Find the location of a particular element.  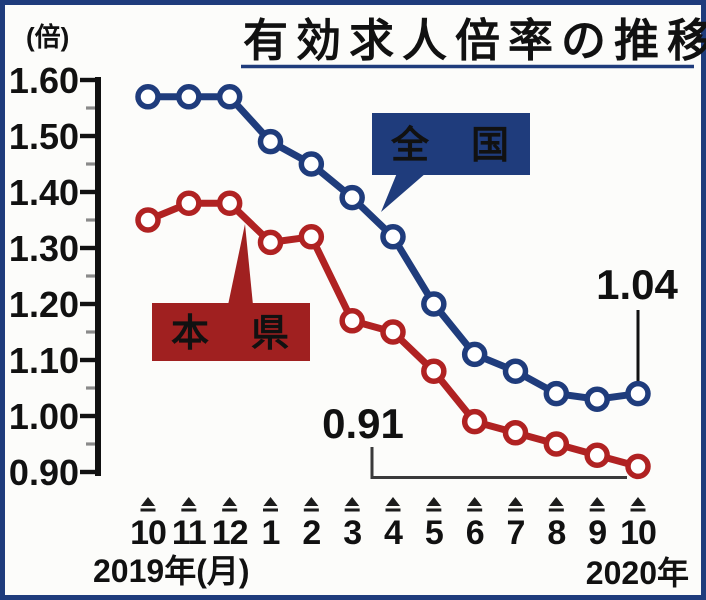

data-point-national-m4 is located at coordinates (393, 237).